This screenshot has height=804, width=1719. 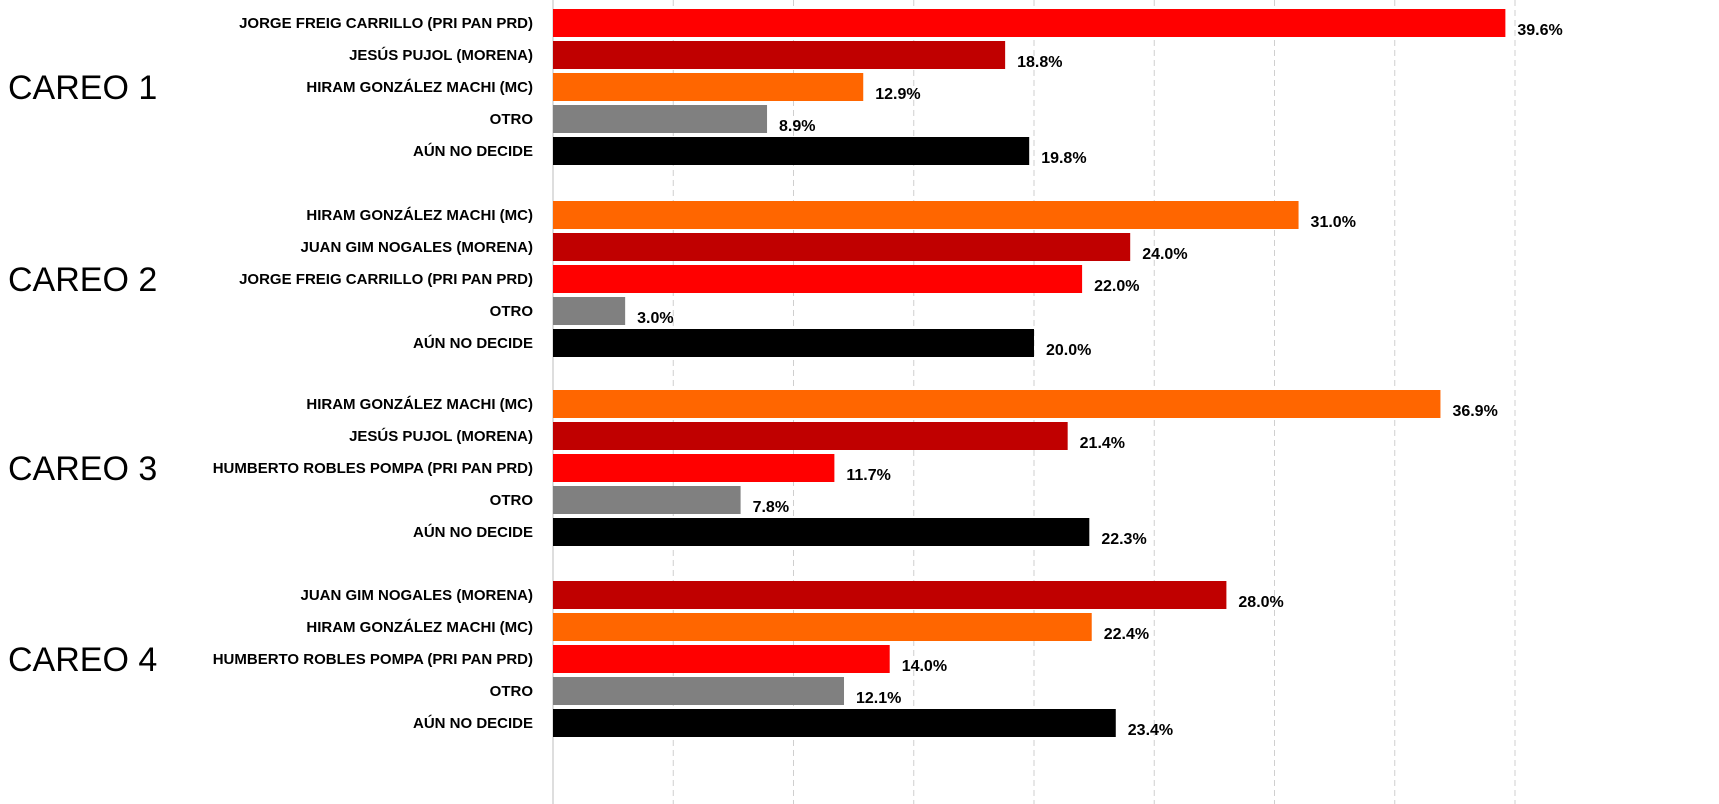 I want to click on group-label-careo-4: CAREO 4, so click(x=82, y=660).